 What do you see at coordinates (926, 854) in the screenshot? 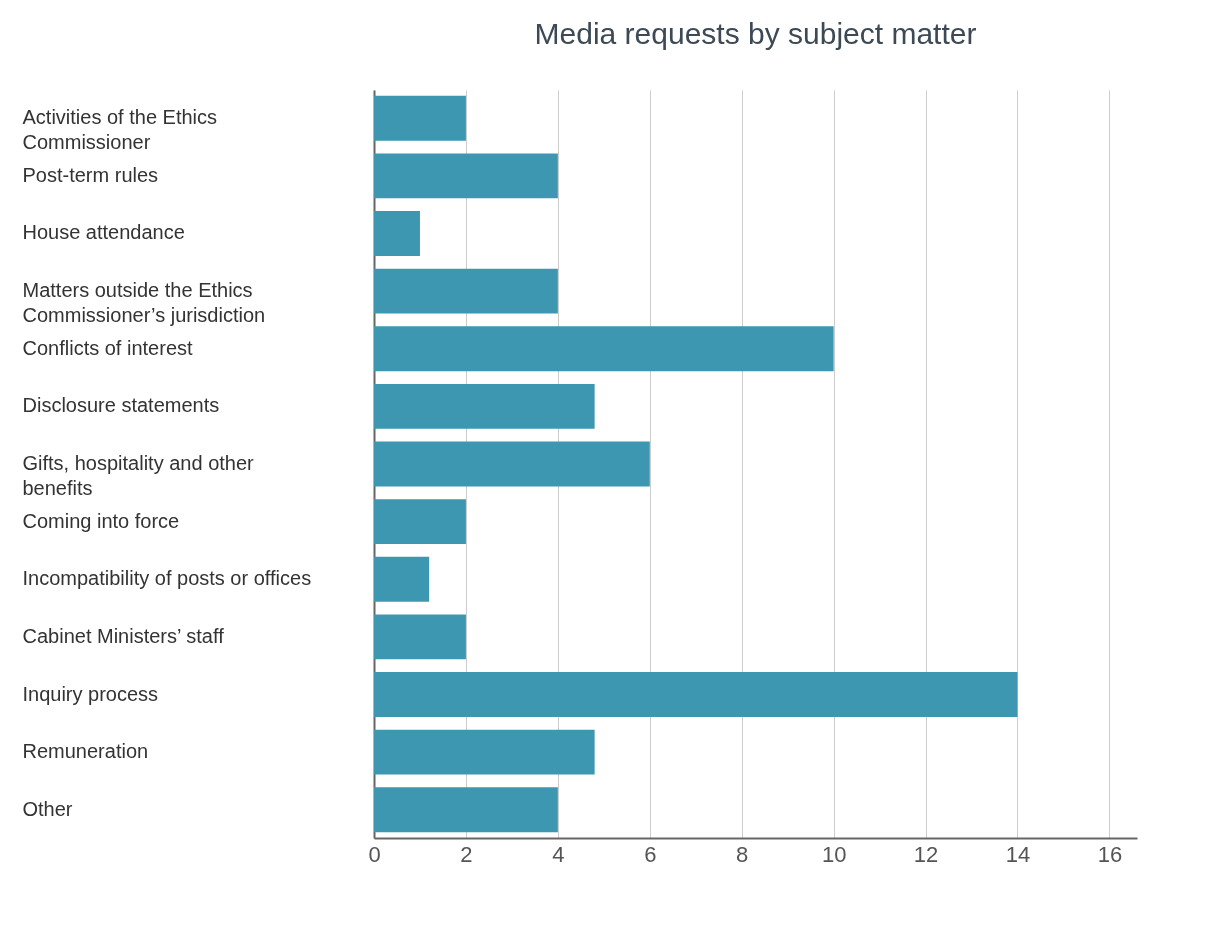
I see `x-tick-label: 12` at bounding box center [926, 854].